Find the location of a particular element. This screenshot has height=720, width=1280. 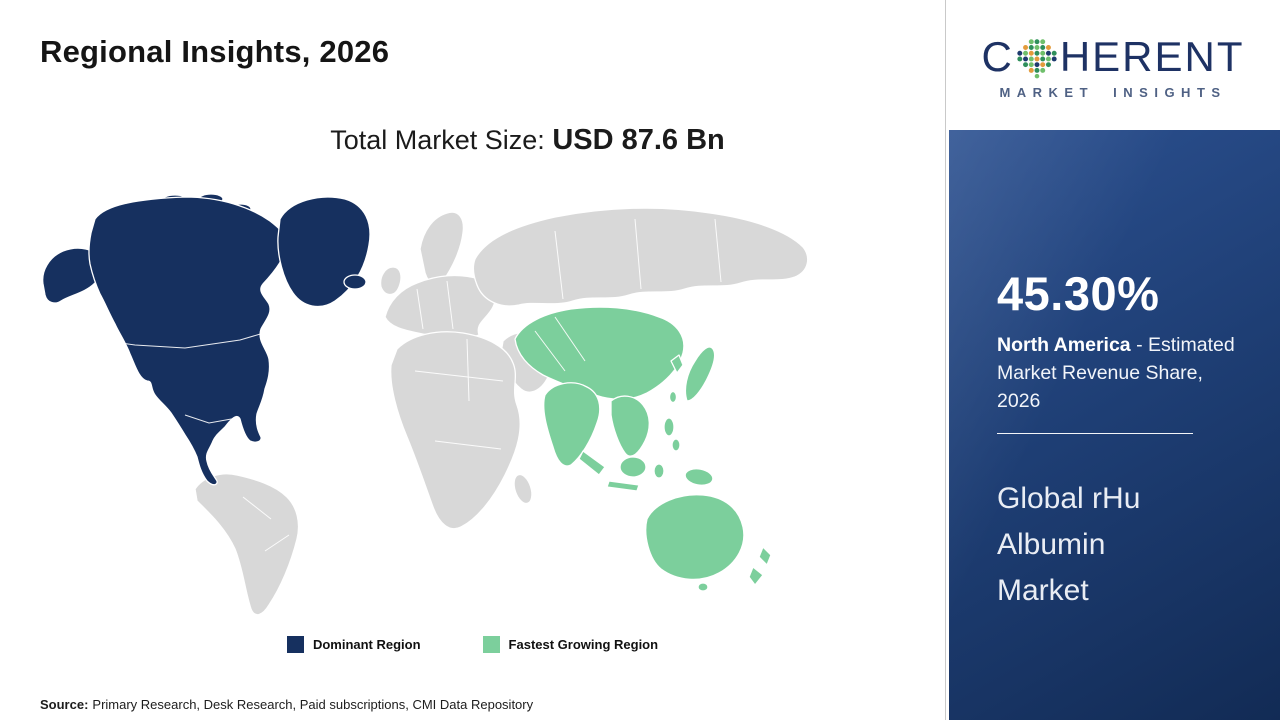

legend-item-fastest-growing: Fastest Growing Region is located at coordinates (570, 644).